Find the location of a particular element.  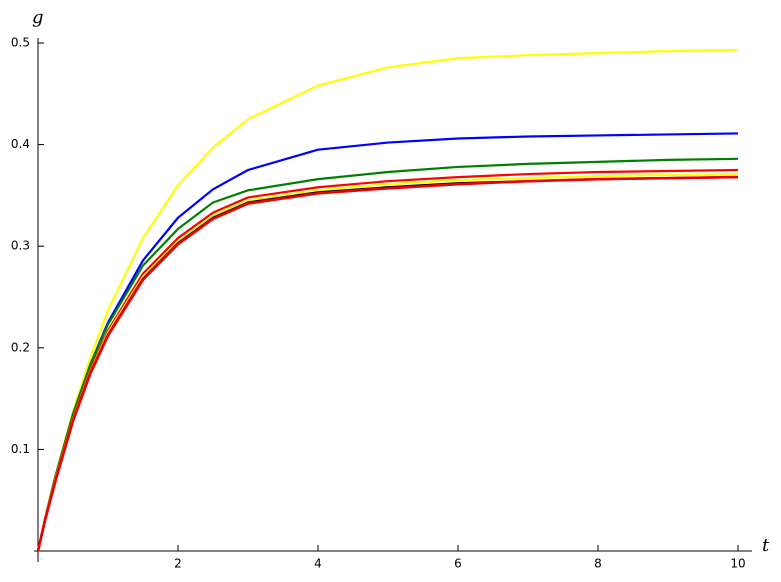

x-tick-label: 8 is located at coordinates (598, 564).